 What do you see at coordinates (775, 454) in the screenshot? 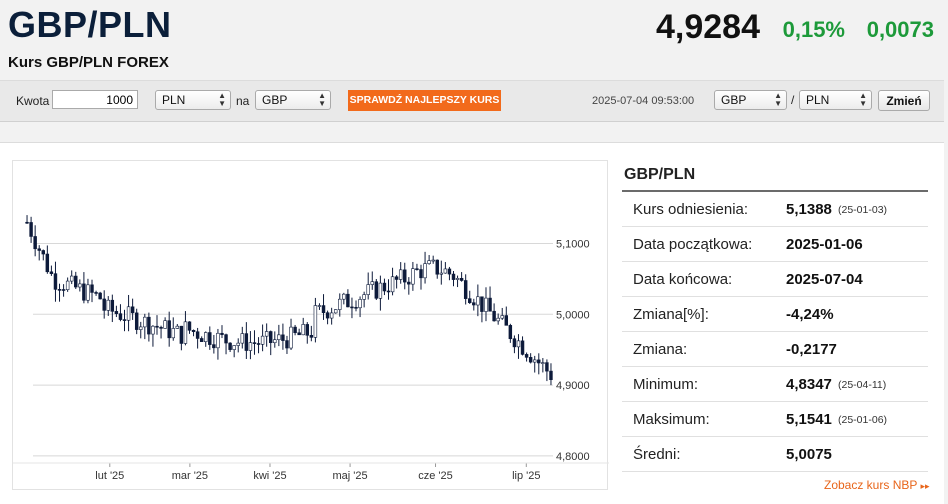
I see `stat-row: Średni: 5,0075` at bounding box center [775, 454].